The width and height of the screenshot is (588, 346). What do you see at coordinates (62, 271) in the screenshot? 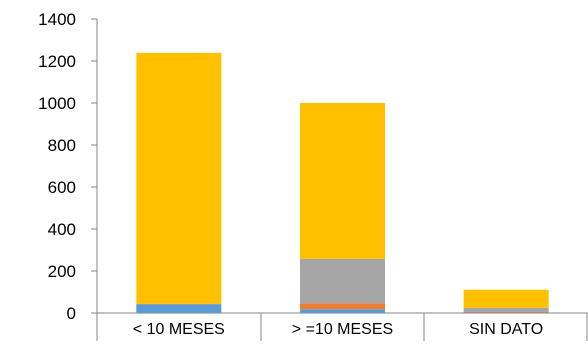
I see `y-tick-label: 200` at bounding box center [62, 271].